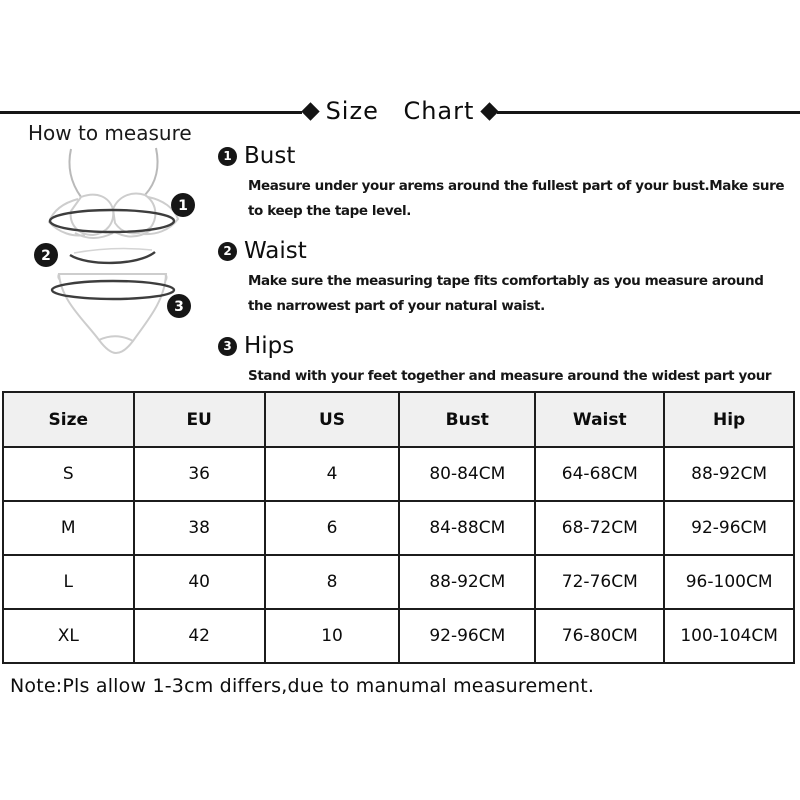  I want to click on col-header-bust: Bust, so click(467, 419).